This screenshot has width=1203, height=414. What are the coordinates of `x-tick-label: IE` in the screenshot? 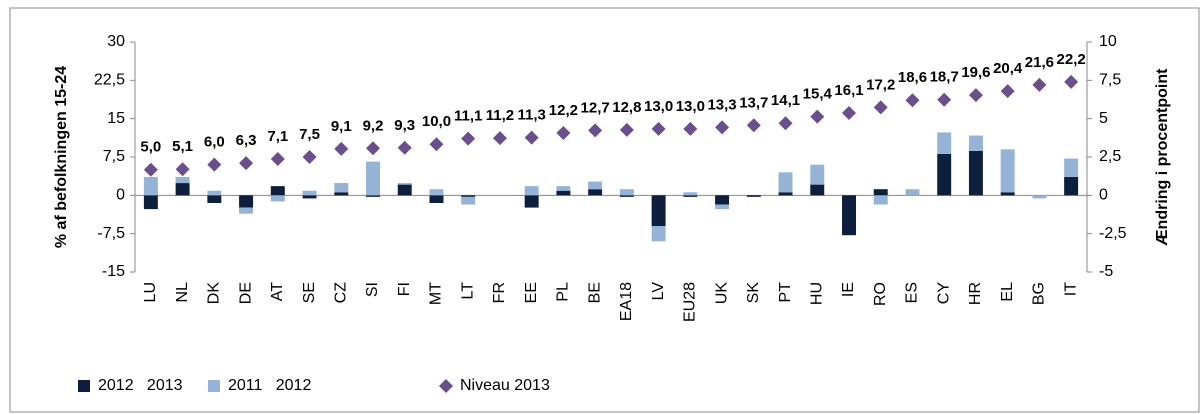 It's located at (848, 289).